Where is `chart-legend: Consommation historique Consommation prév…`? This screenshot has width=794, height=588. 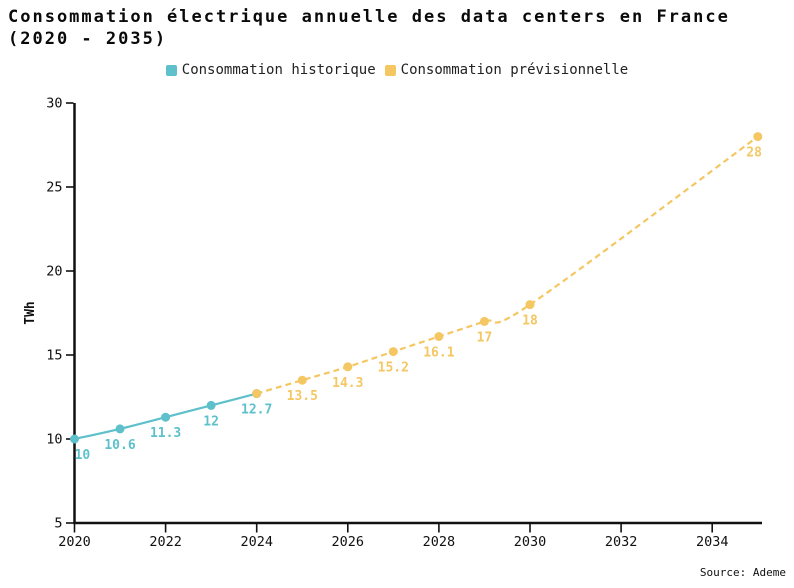 chart-legend: Consommation historique Consommation prév… is located at coordinates (397, 70).